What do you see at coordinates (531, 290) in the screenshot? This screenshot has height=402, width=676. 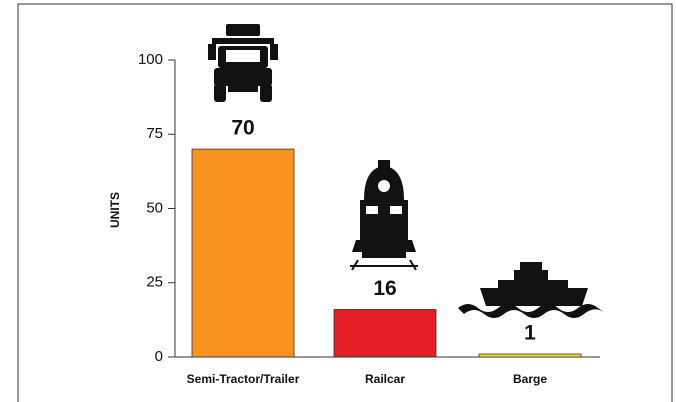 I see `barge-icon` at bounding box center [531, 290].